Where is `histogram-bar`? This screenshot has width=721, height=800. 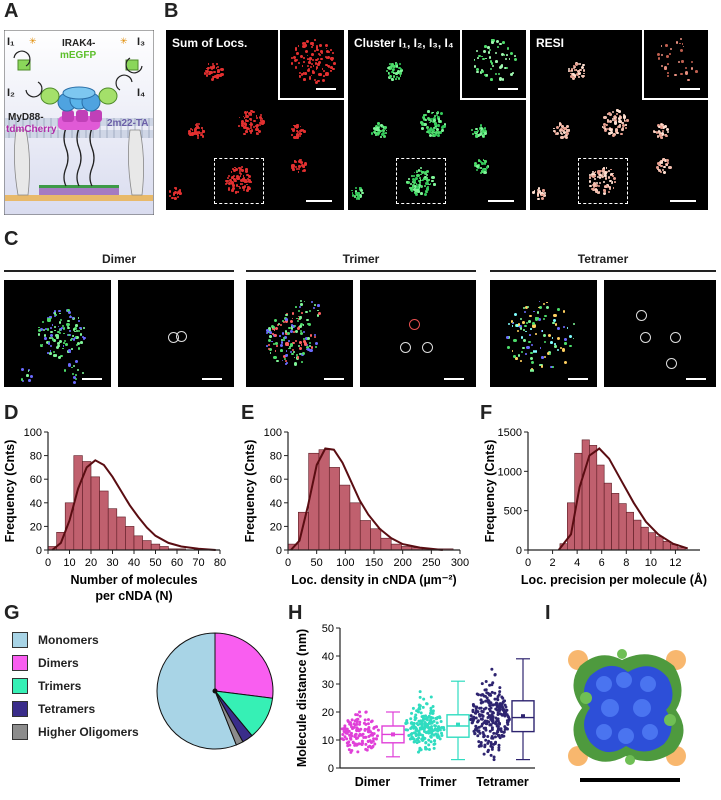
histogram-bar is located at coordinates (615, 522).